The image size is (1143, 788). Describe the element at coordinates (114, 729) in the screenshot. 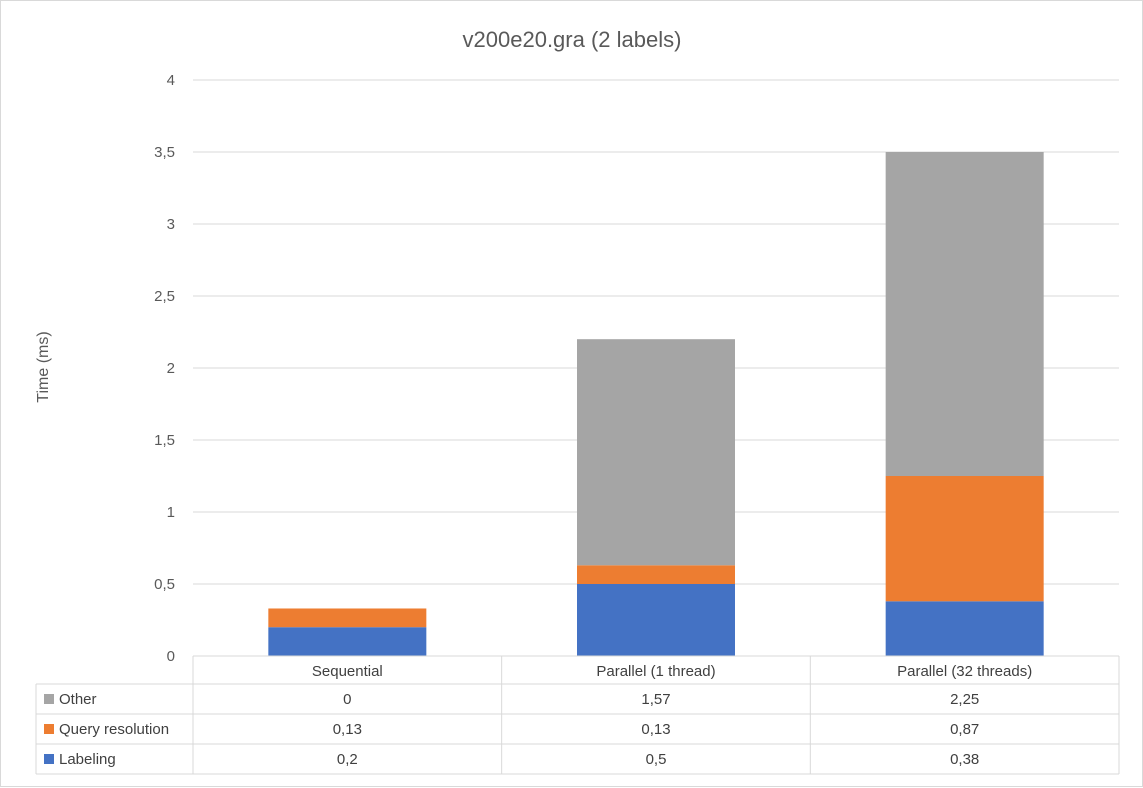

I see `legend-entry: Query resolution` at that location.